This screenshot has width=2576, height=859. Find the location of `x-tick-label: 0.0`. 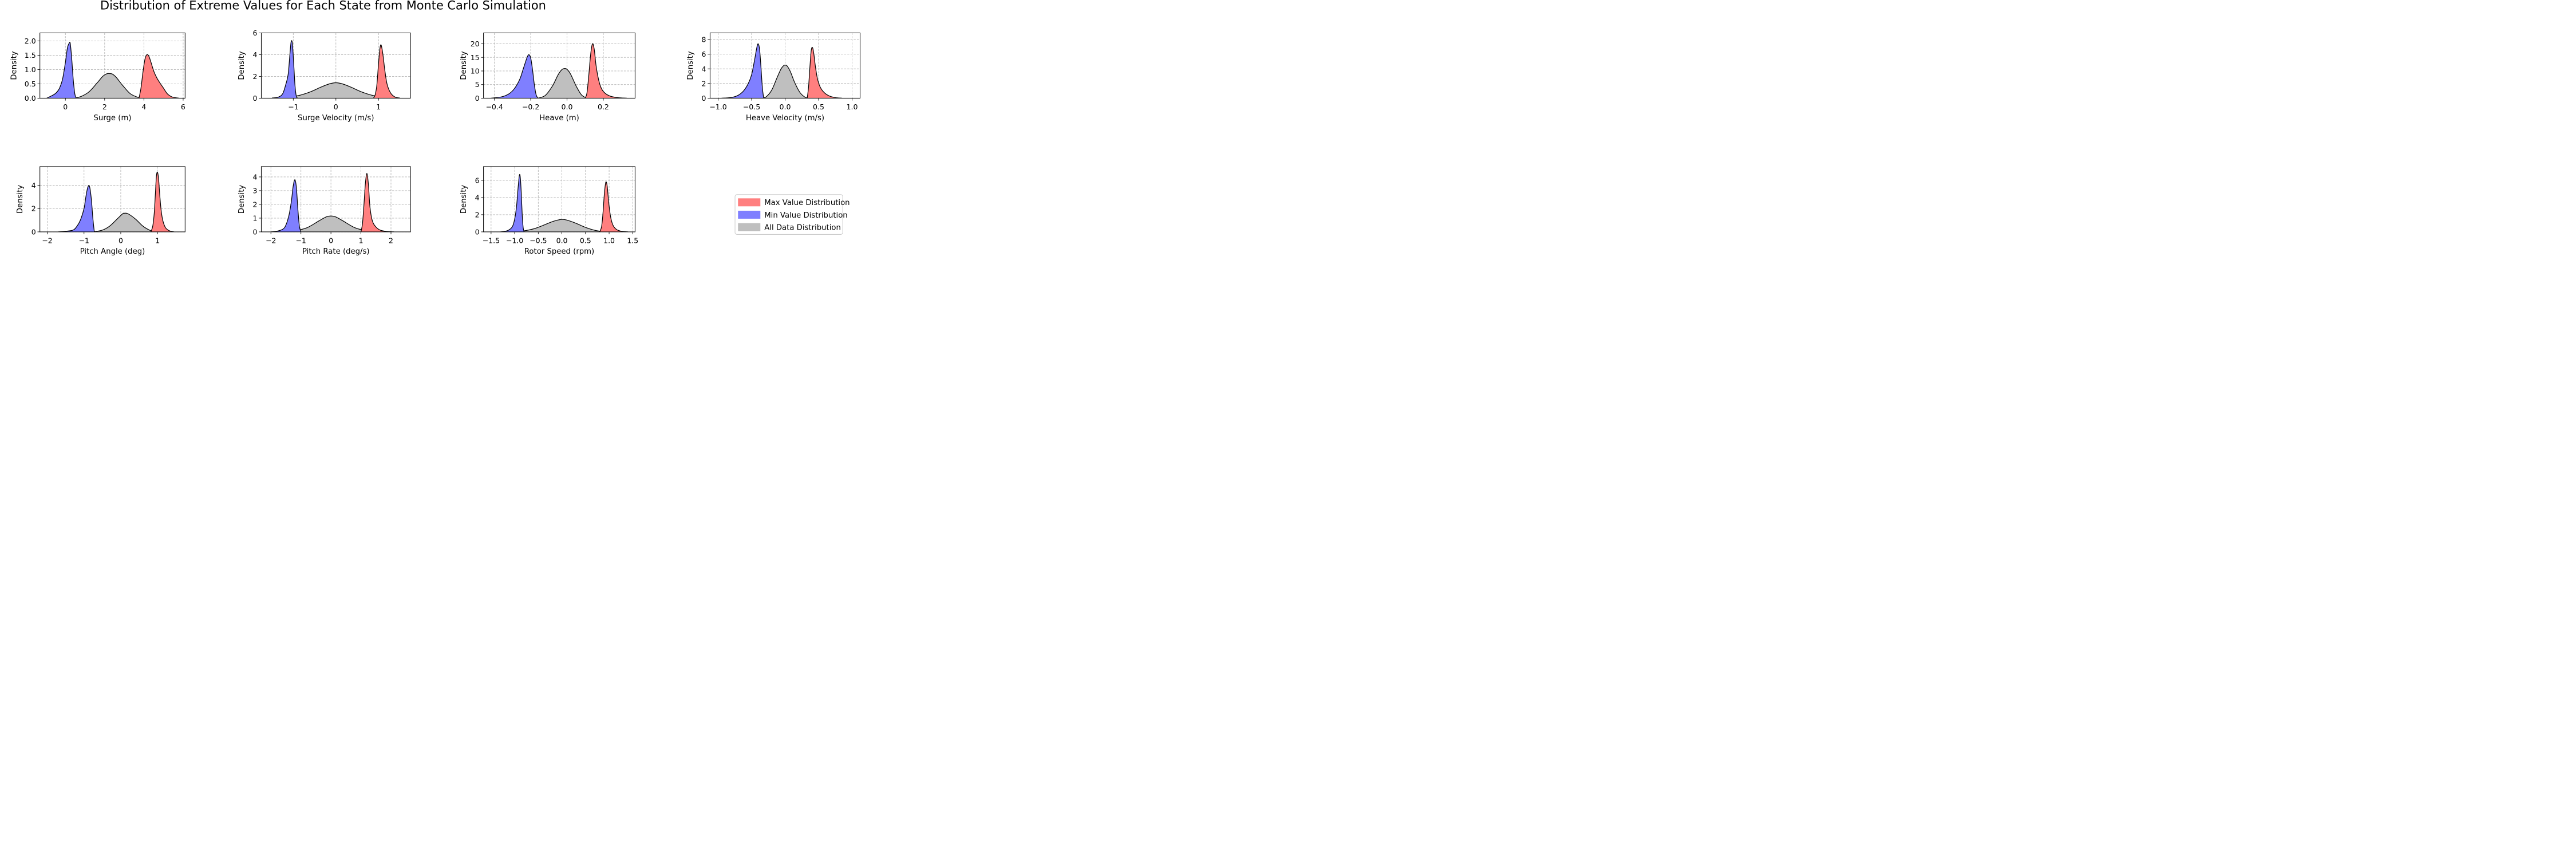

x-tick-label: 0.0 is located at coordinates (562, 240).